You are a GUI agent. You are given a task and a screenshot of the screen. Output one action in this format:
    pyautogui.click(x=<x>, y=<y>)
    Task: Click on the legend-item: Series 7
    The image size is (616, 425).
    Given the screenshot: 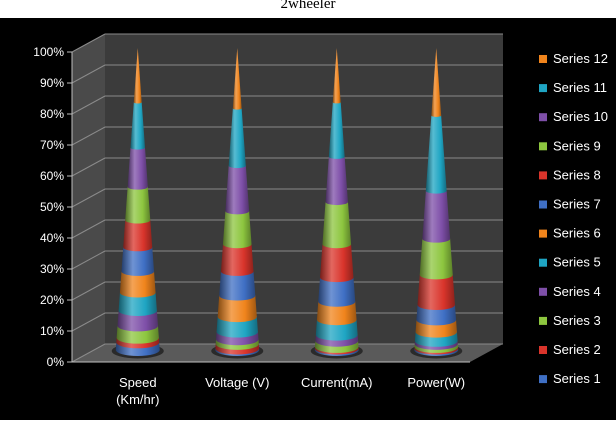 What is the action you would take?
    pyautogui.click(x=570, y=204)
    